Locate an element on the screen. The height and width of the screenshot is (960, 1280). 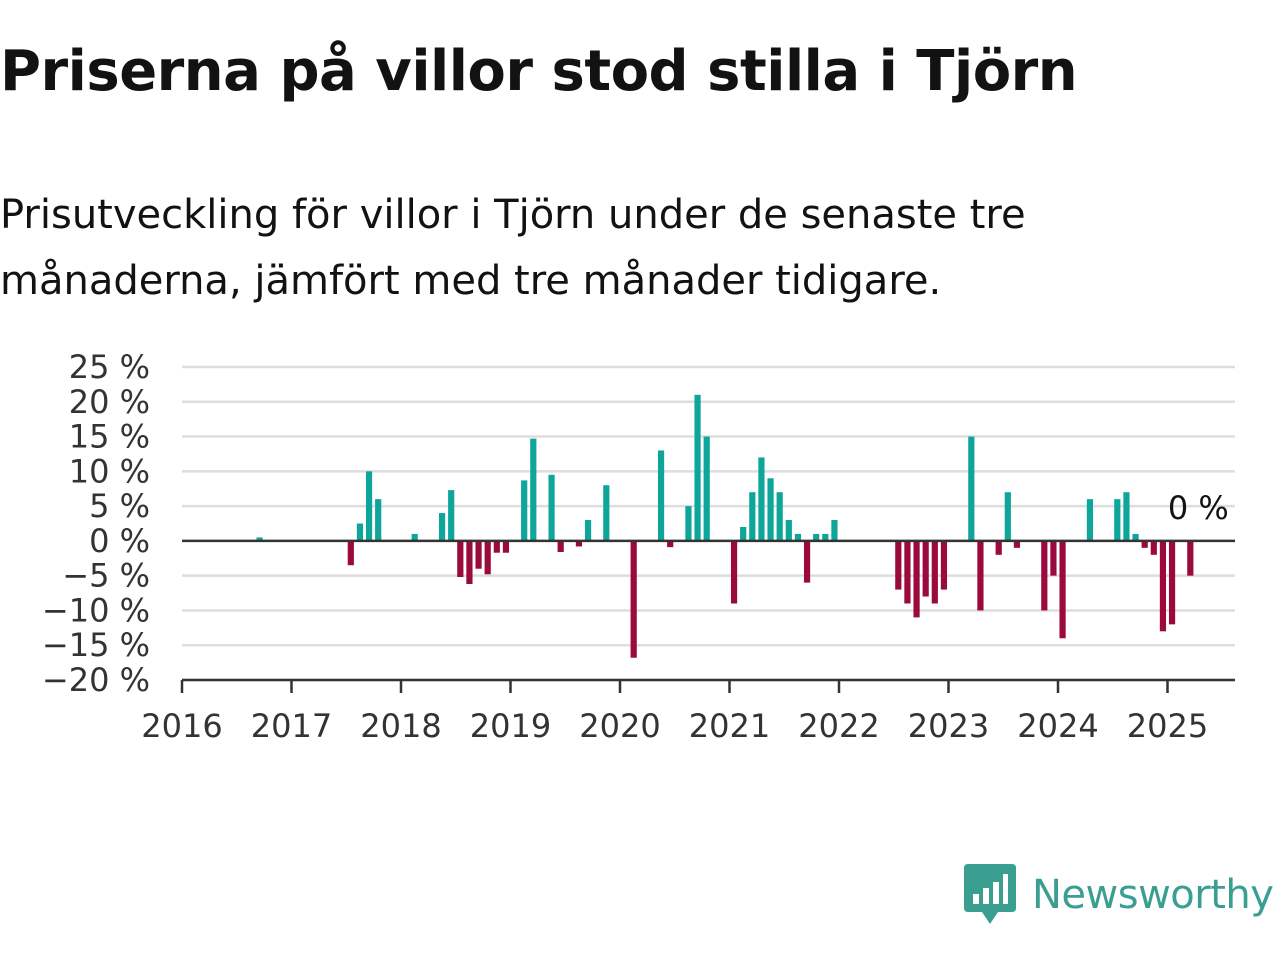
y-tick-label: 0 % is located at coordinates (119, 541).